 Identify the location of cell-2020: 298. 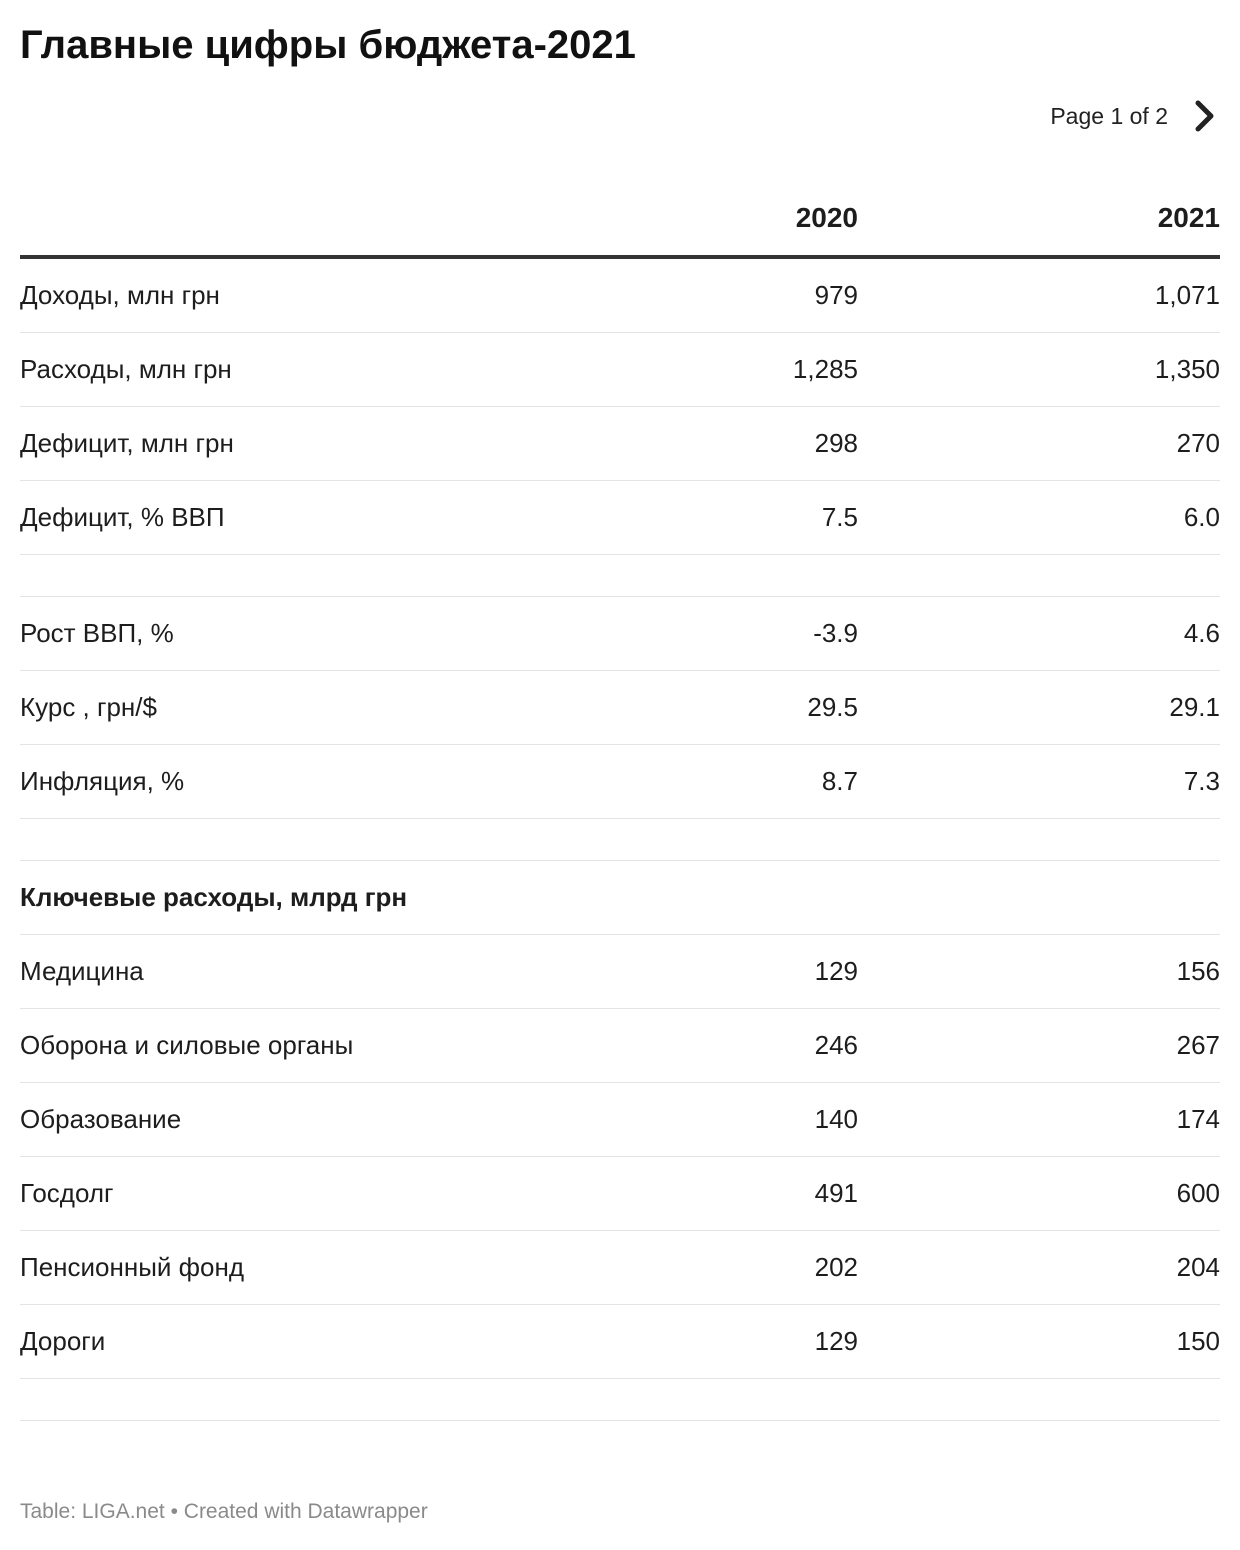
(739, 443).